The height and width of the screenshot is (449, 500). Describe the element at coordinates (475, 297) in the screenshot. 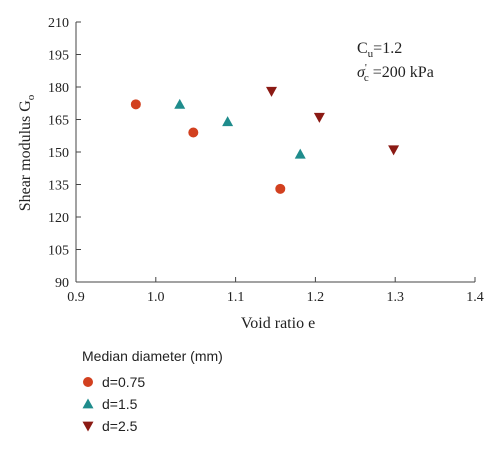

I see `x-tick-label: 1.4` at that location.